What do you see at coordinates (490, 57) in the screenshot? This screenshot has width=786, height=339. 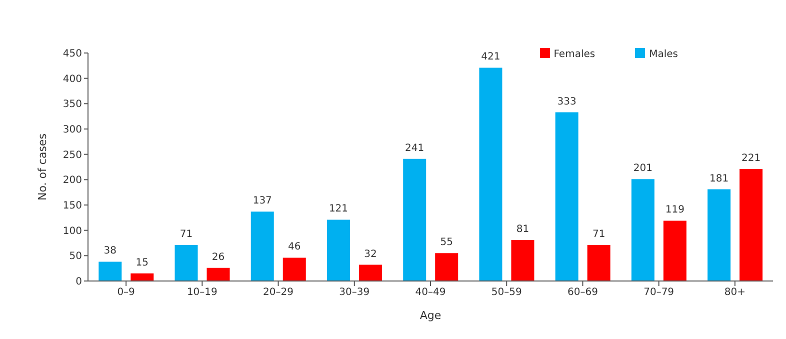 I see `data-label: 421` at bounding box center [490, 57].